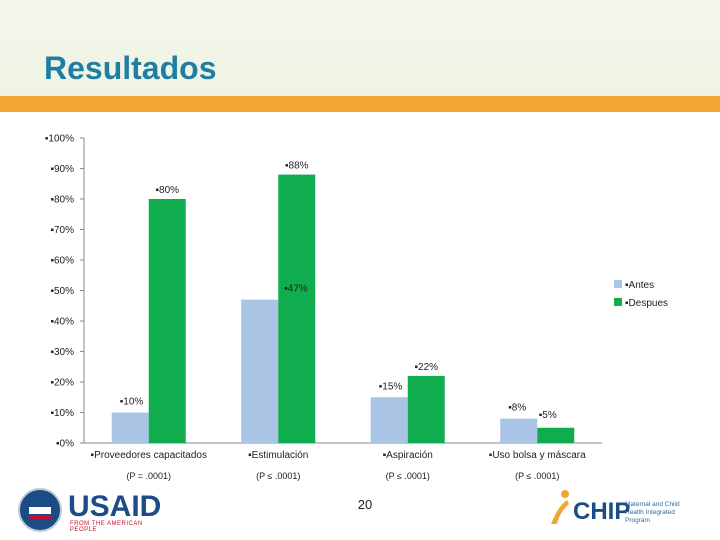 Image resolution: width=720 pixels, height=540 pixels. Describe the element at coordinates (548, 415) in the screenshot. I see `data-label: ▪5%` at that location.